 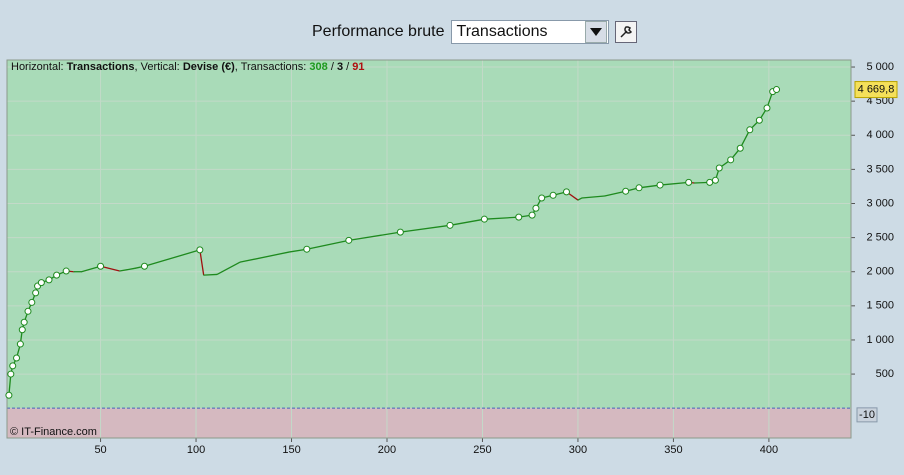 What do you see at coordinates (291, 450) in the screenshot?
I see `x-tick-label: 150` at bounding box center [291, 450].